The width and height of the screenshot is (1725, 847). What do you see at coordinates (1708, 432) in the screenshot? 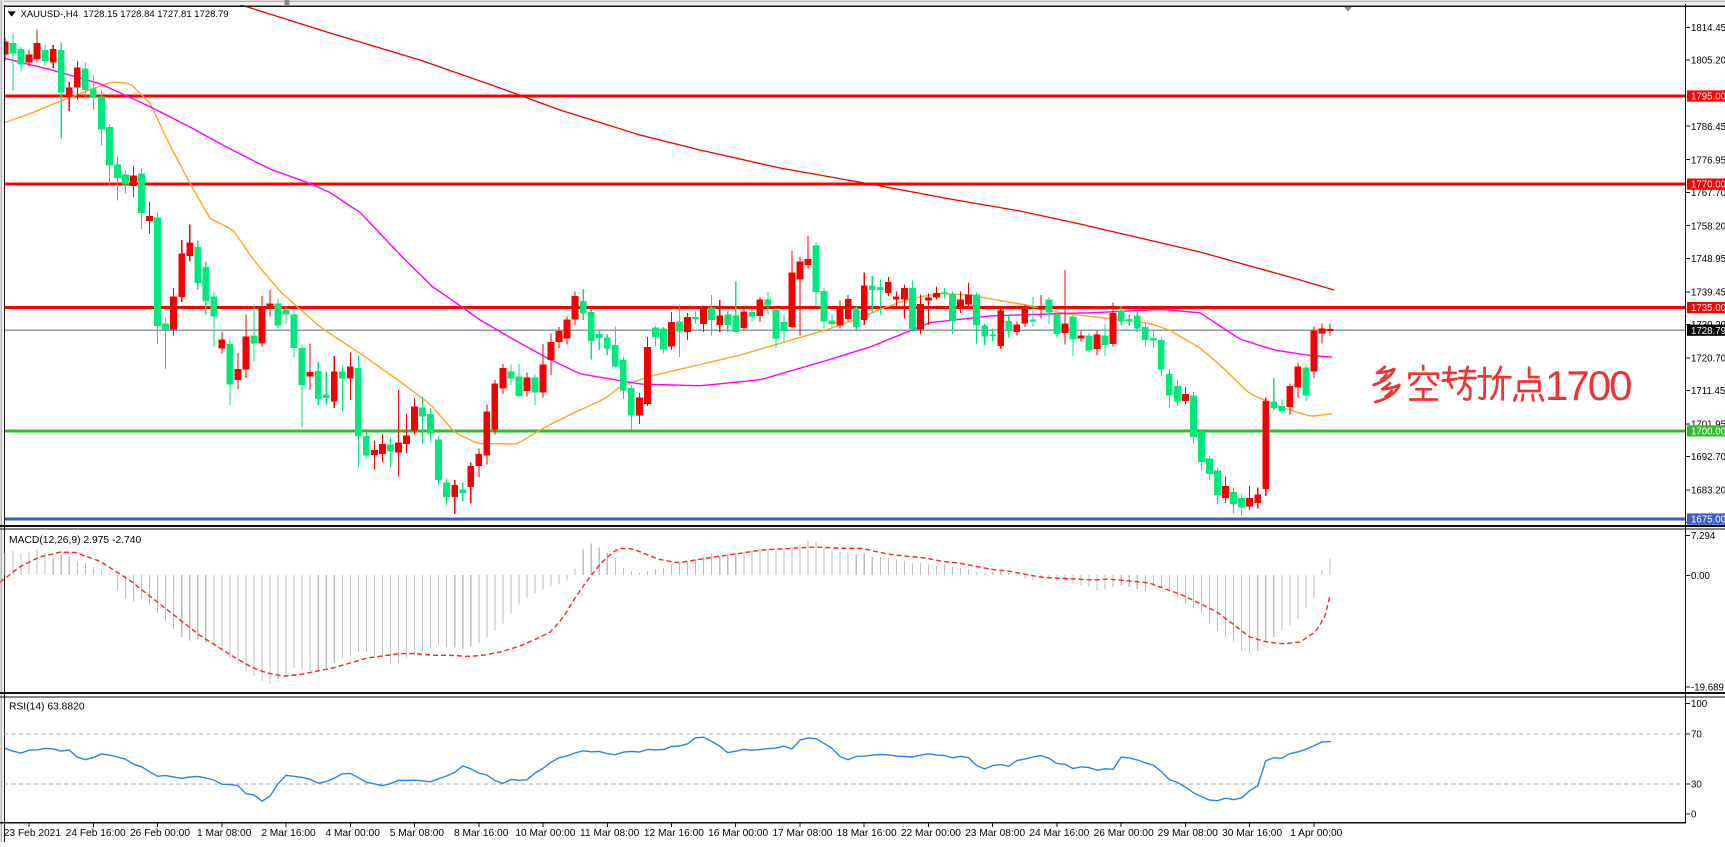
I see `svg-text: 1700.00` at bounding box center [1708, 432].